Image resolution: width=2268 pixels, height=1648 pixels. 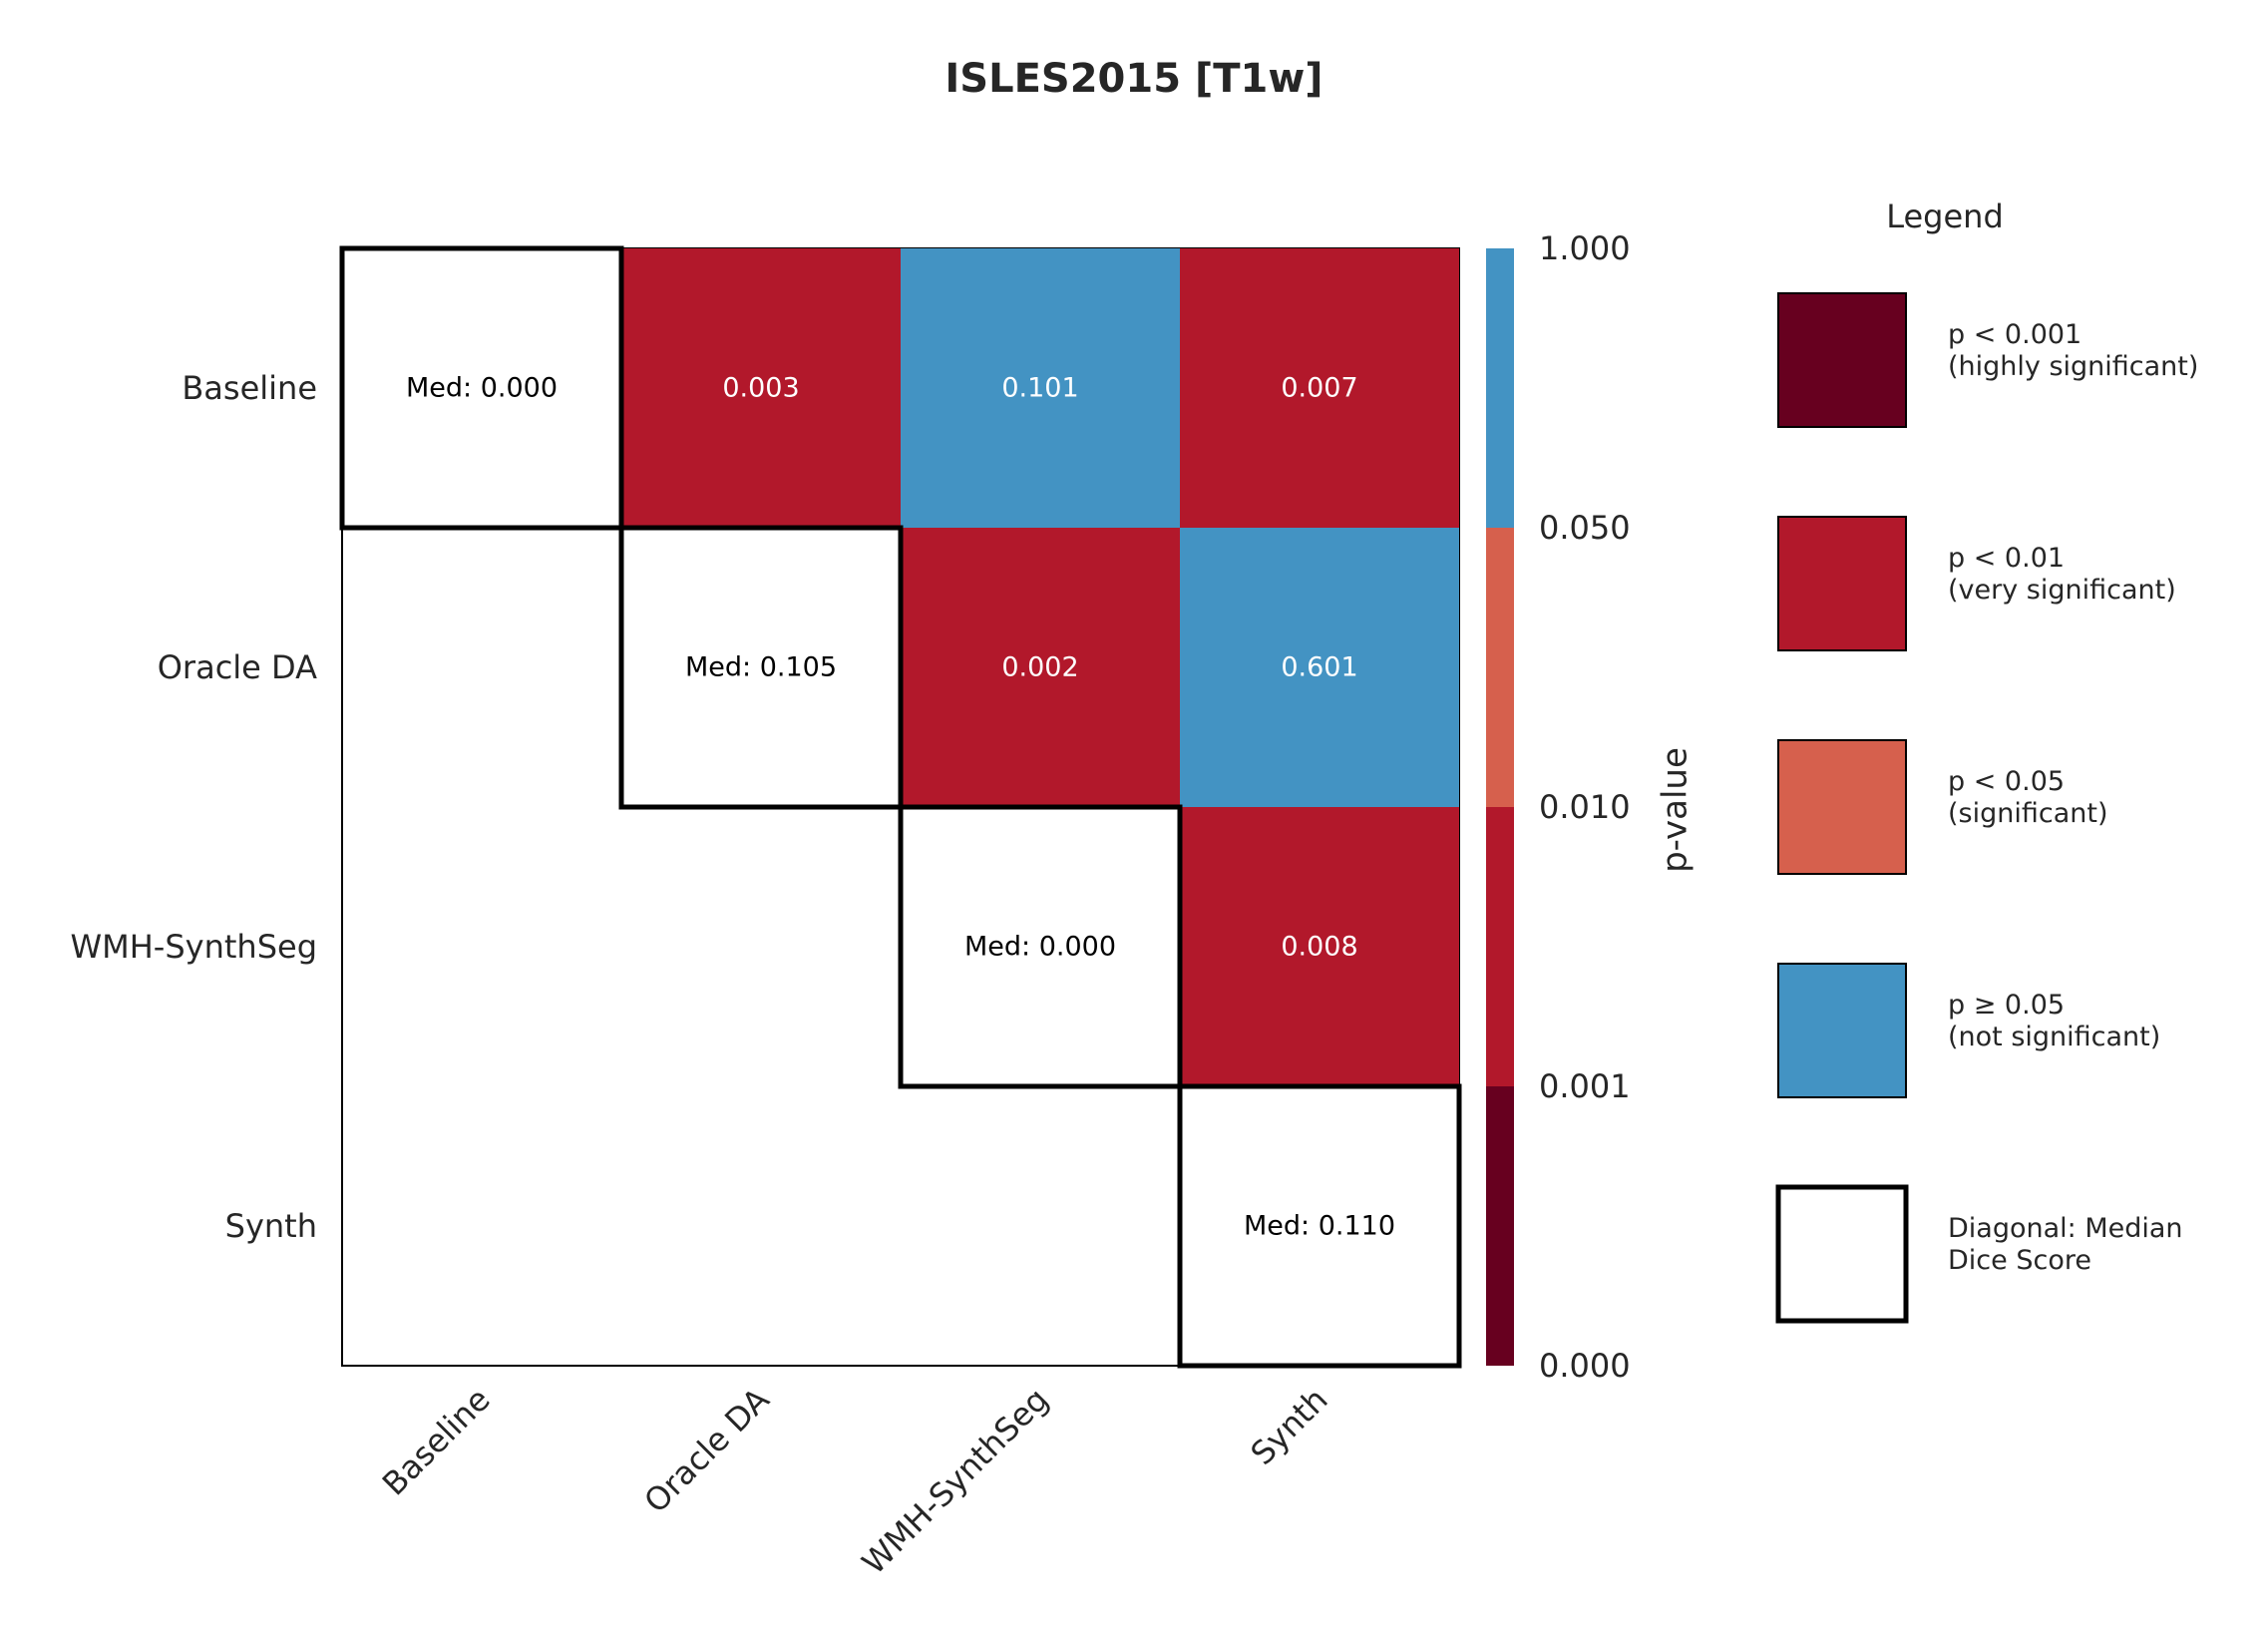 I want to click on cell-value-label: 0.007, so click(x=1319, y=389).